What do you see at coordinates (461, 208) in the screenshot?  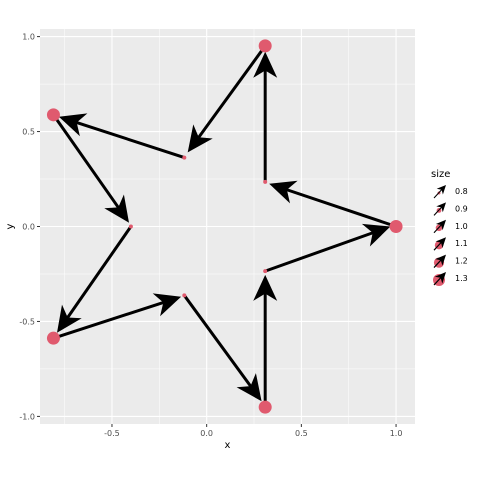 I see `legend-label: 0.9` at bounding box center [461, 208].